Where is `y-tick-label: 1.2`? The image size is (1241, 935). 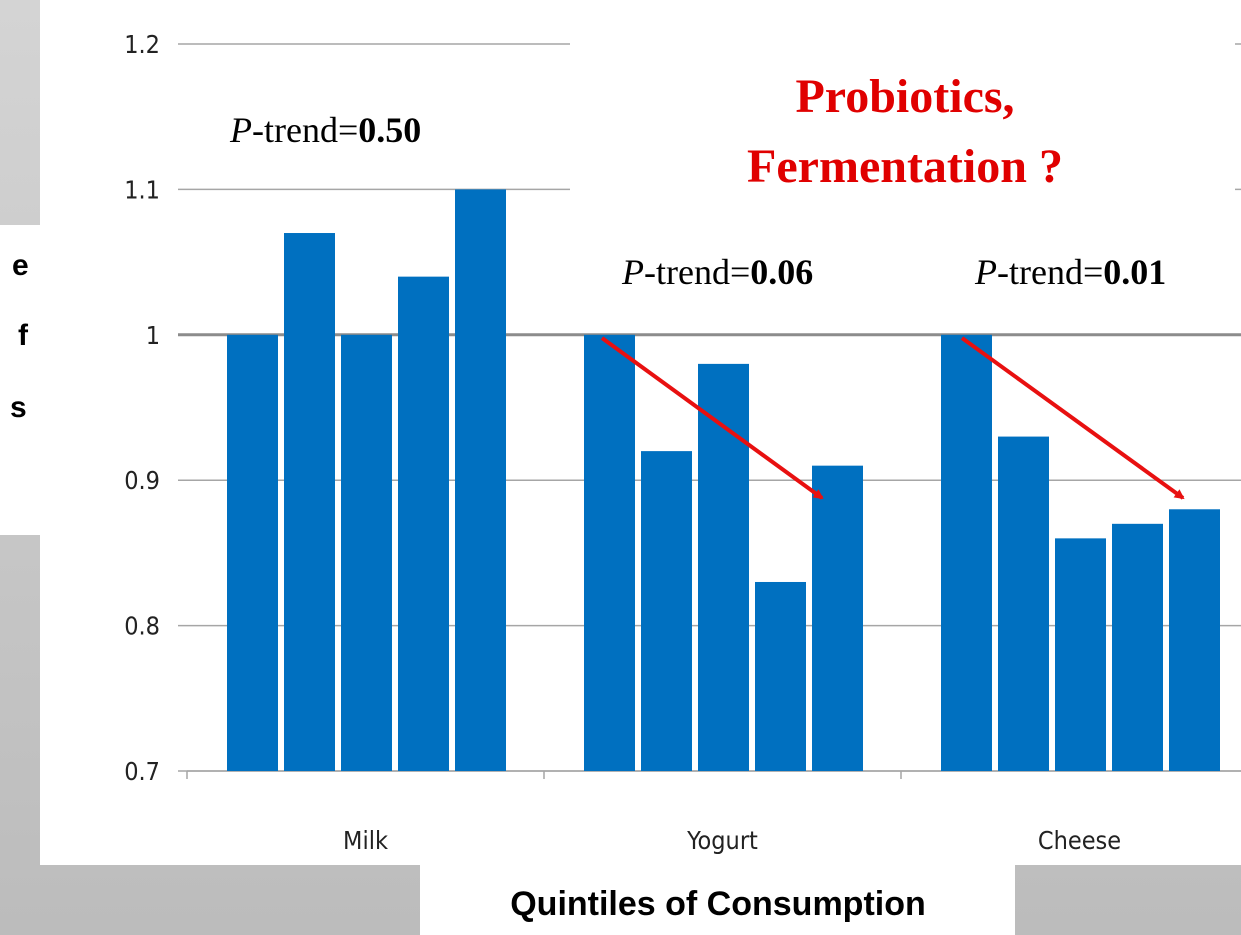
y-tick-label: 1.2 is located at coordinates (142, 44).